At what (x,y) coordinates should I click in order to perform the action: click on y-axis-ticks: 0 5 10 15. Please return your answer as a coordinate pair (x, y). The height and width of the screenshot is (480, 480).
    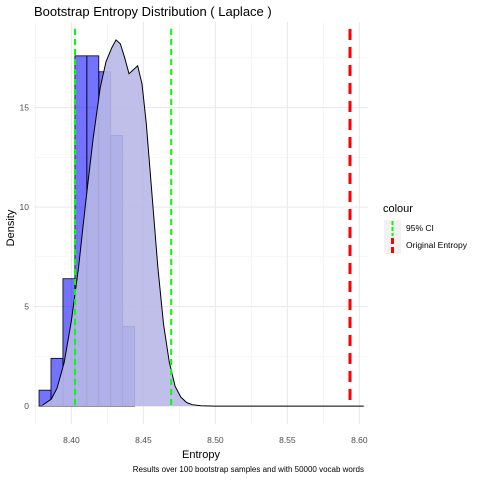
    Looking at the image, I should click on (25, 257).